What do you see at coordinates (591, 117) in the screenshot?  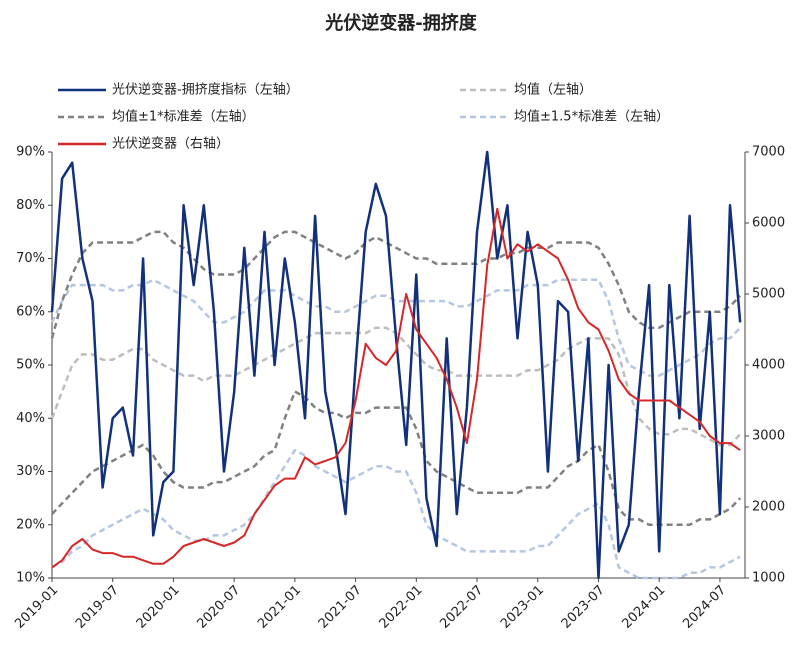 I see `legend-label: 均值±1.5*标准差（左轴）` at bounding box center [591, 117].